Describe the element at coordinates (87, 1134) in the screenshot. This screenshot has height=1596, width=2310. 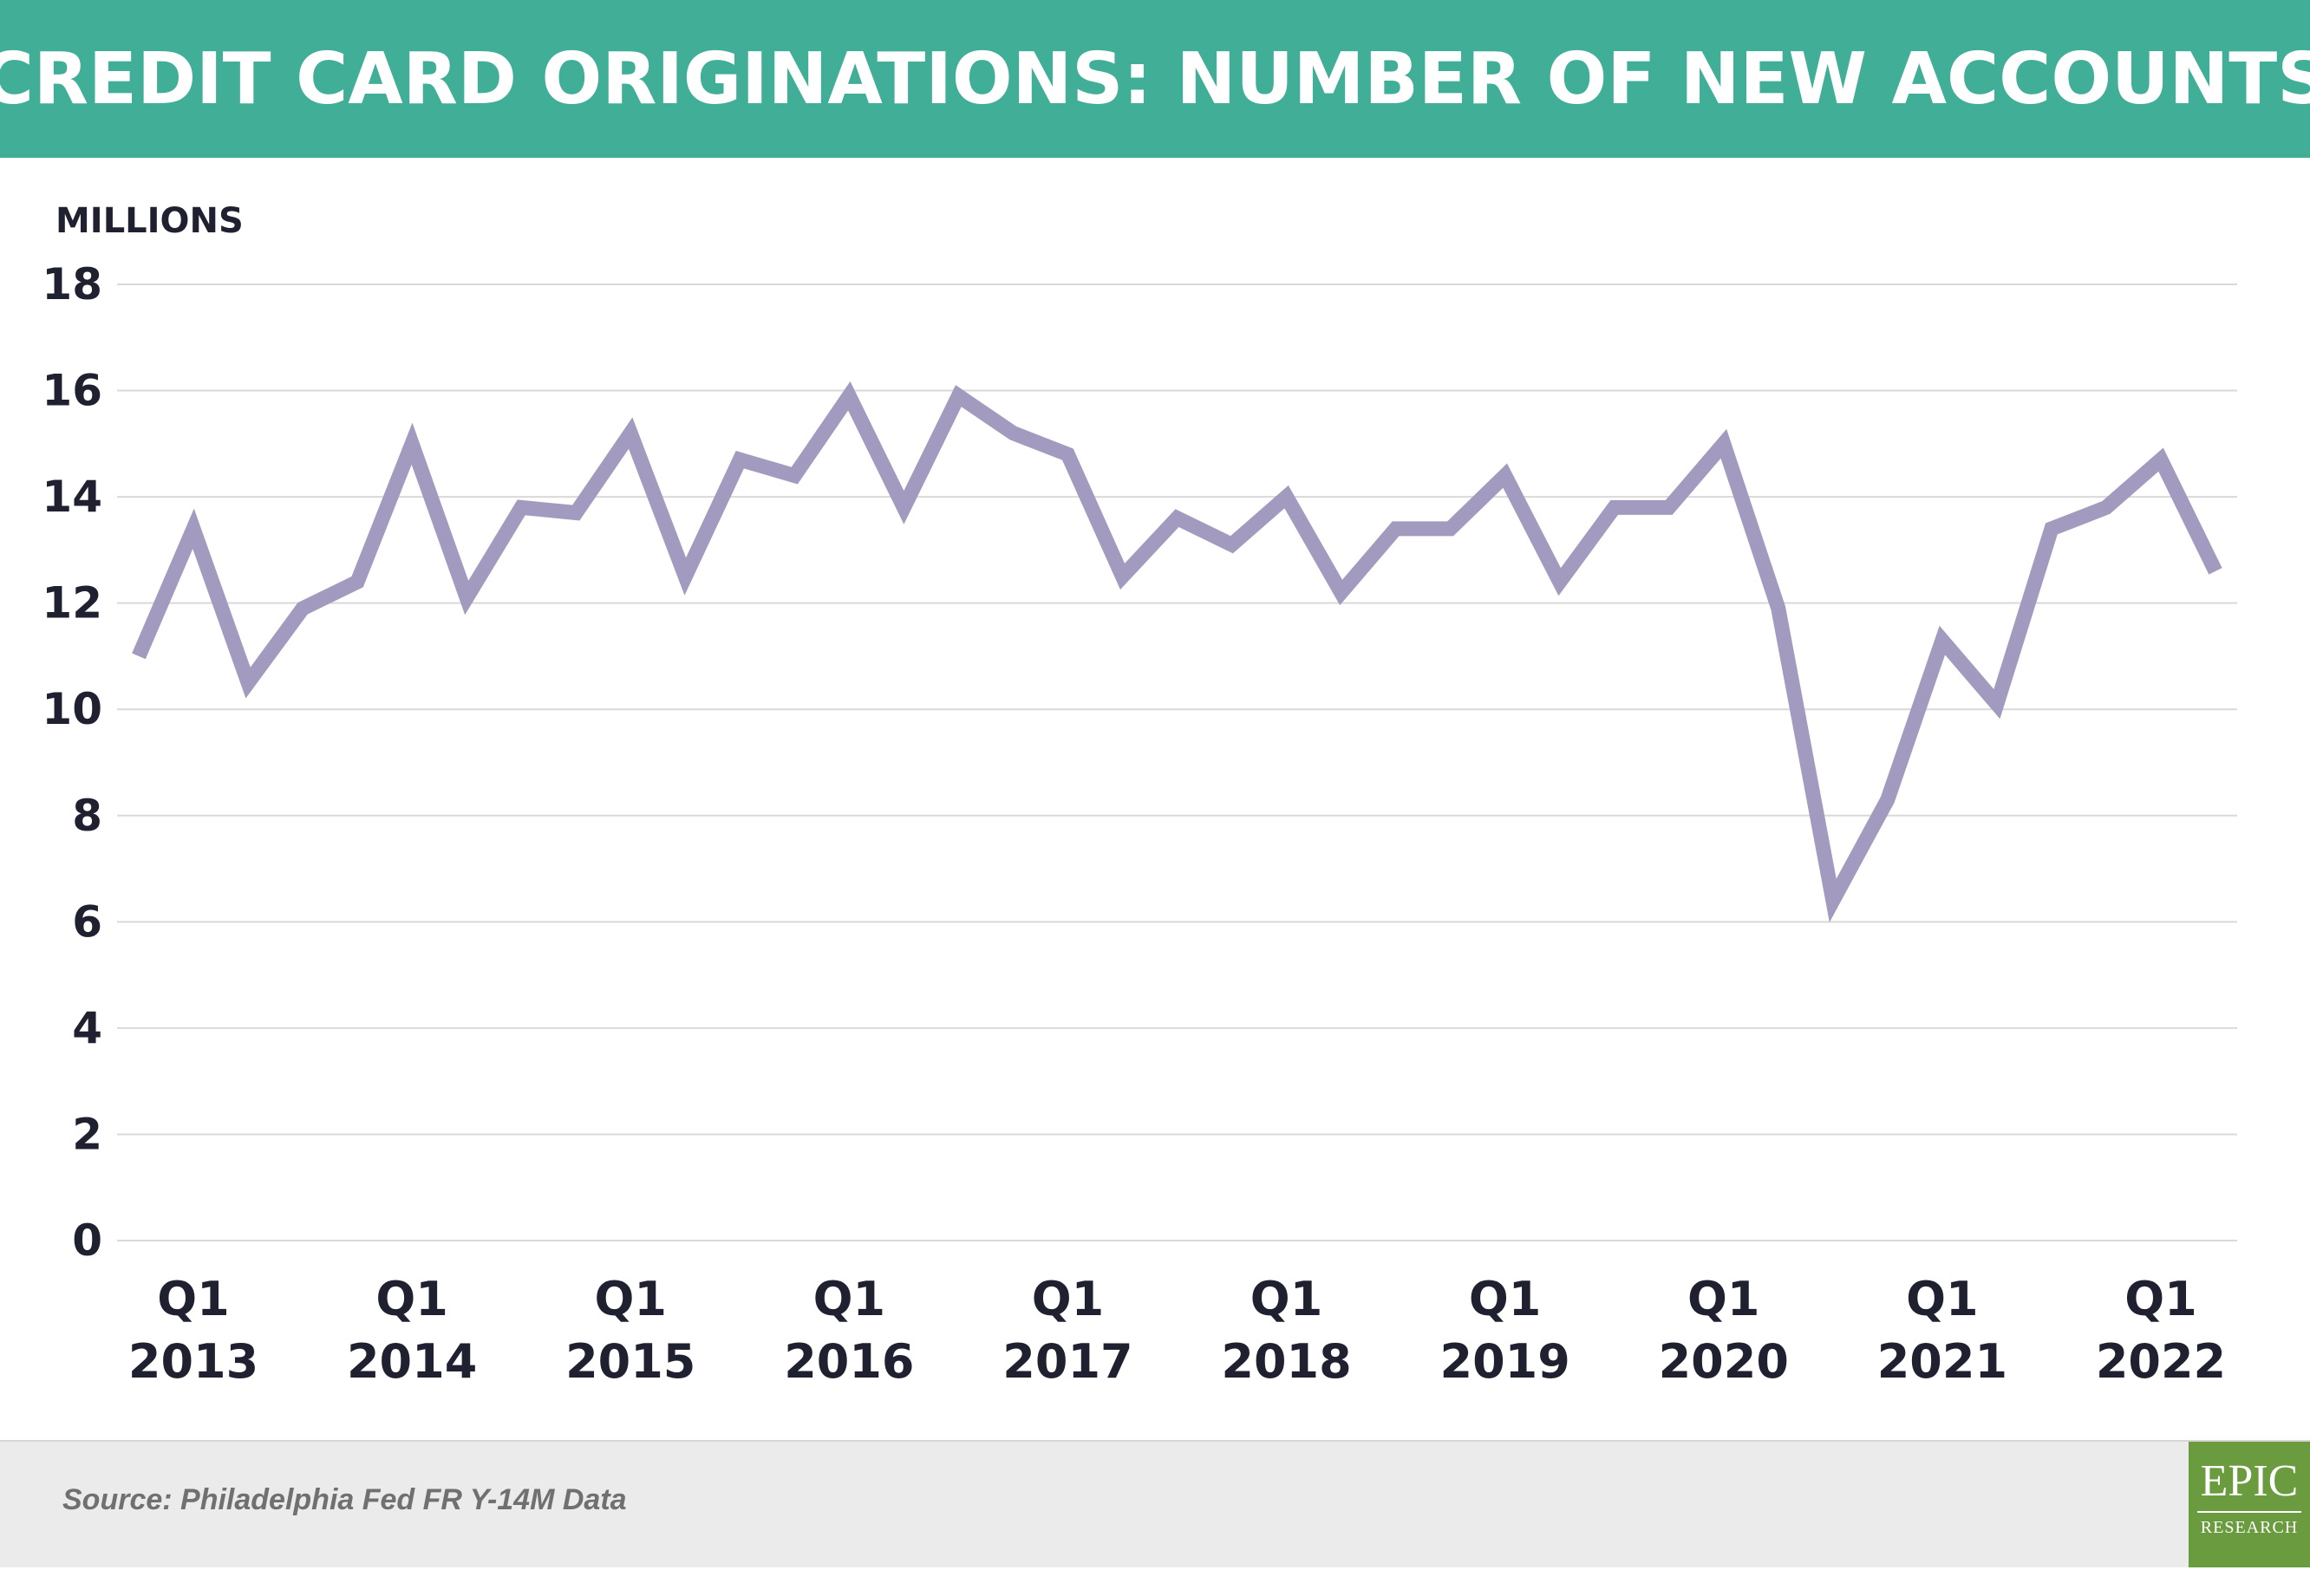
I see `y-tick-label: 2` at that location.